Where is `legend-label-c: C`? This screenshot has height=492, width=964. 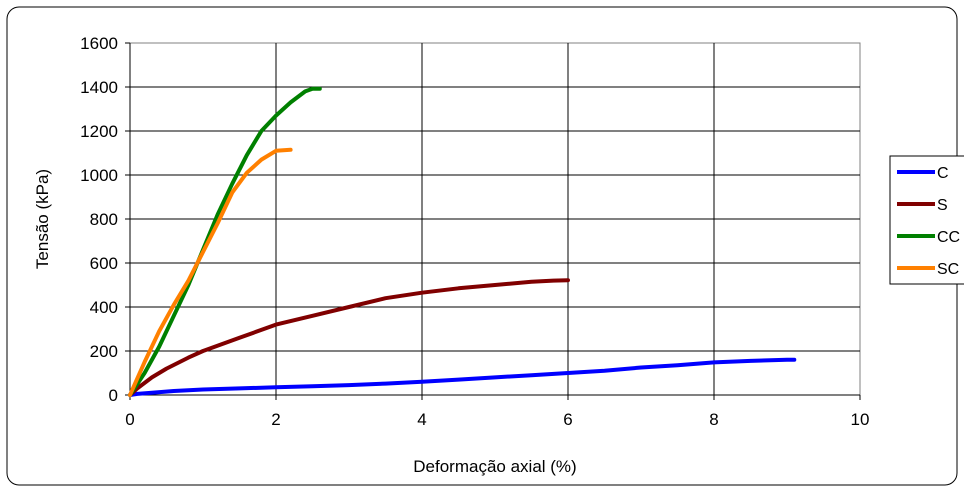
legend-label-c: C is located at coordinates (943, 173).